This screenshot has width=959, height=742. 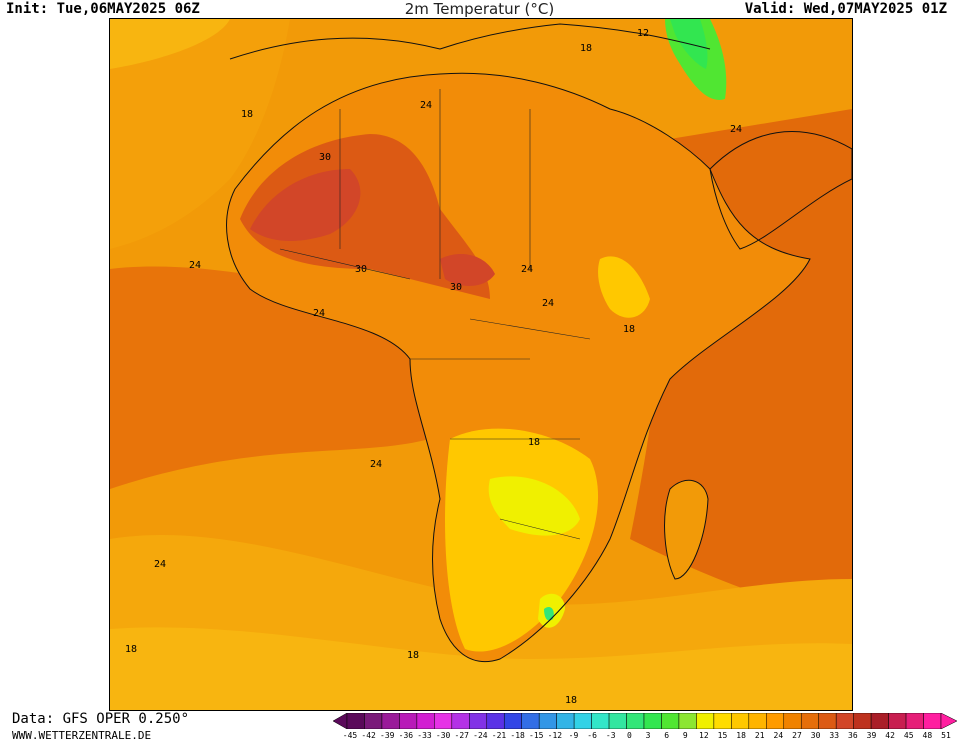 I want to click on colorbar-tick-label: -33, so click(x=424, y=735).